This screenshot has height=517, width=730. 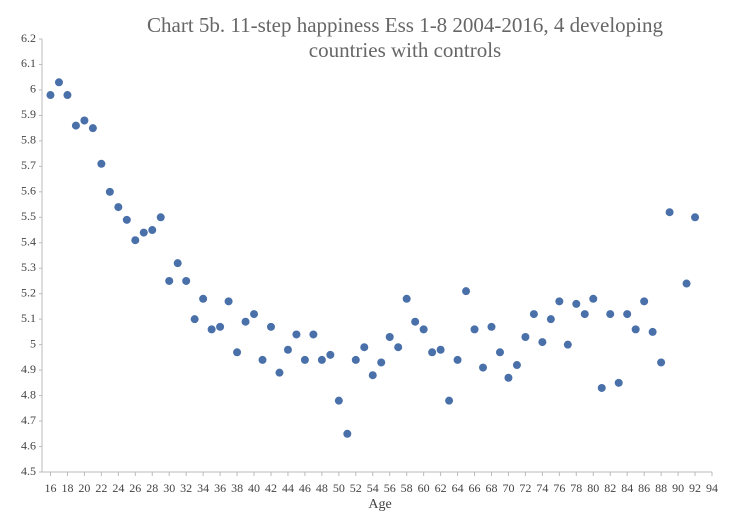 What do you see at coordinates (254, 488) in the screenshot?
I see `x-tick-label: 40` at bounding box center [254, 488].